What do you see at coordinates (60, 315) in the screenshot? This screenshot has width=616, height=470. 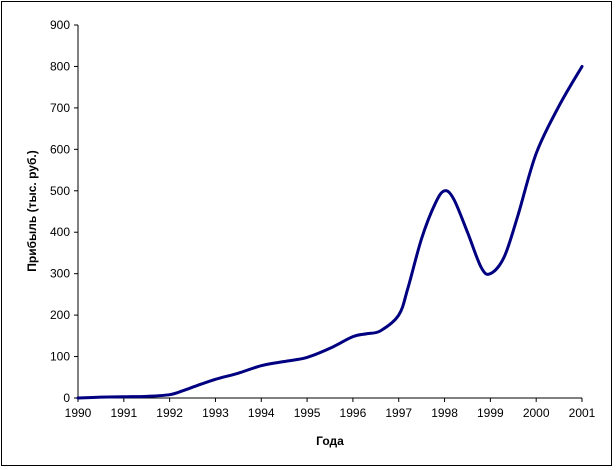 I see `y-tick-label: 200` at bounding box center [60, 315].